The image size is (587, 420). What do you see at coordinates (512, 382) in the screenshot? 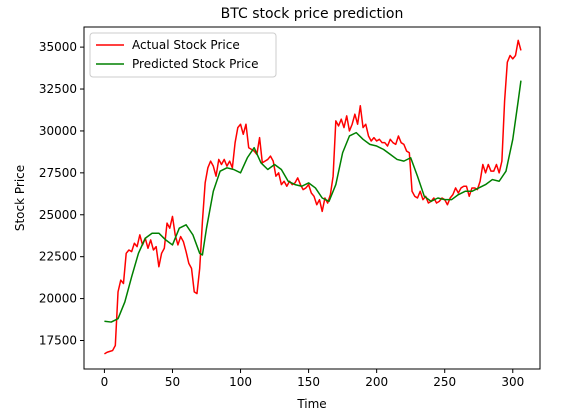
I see `x-tick-label: 300` at bounding box center [512, 382].